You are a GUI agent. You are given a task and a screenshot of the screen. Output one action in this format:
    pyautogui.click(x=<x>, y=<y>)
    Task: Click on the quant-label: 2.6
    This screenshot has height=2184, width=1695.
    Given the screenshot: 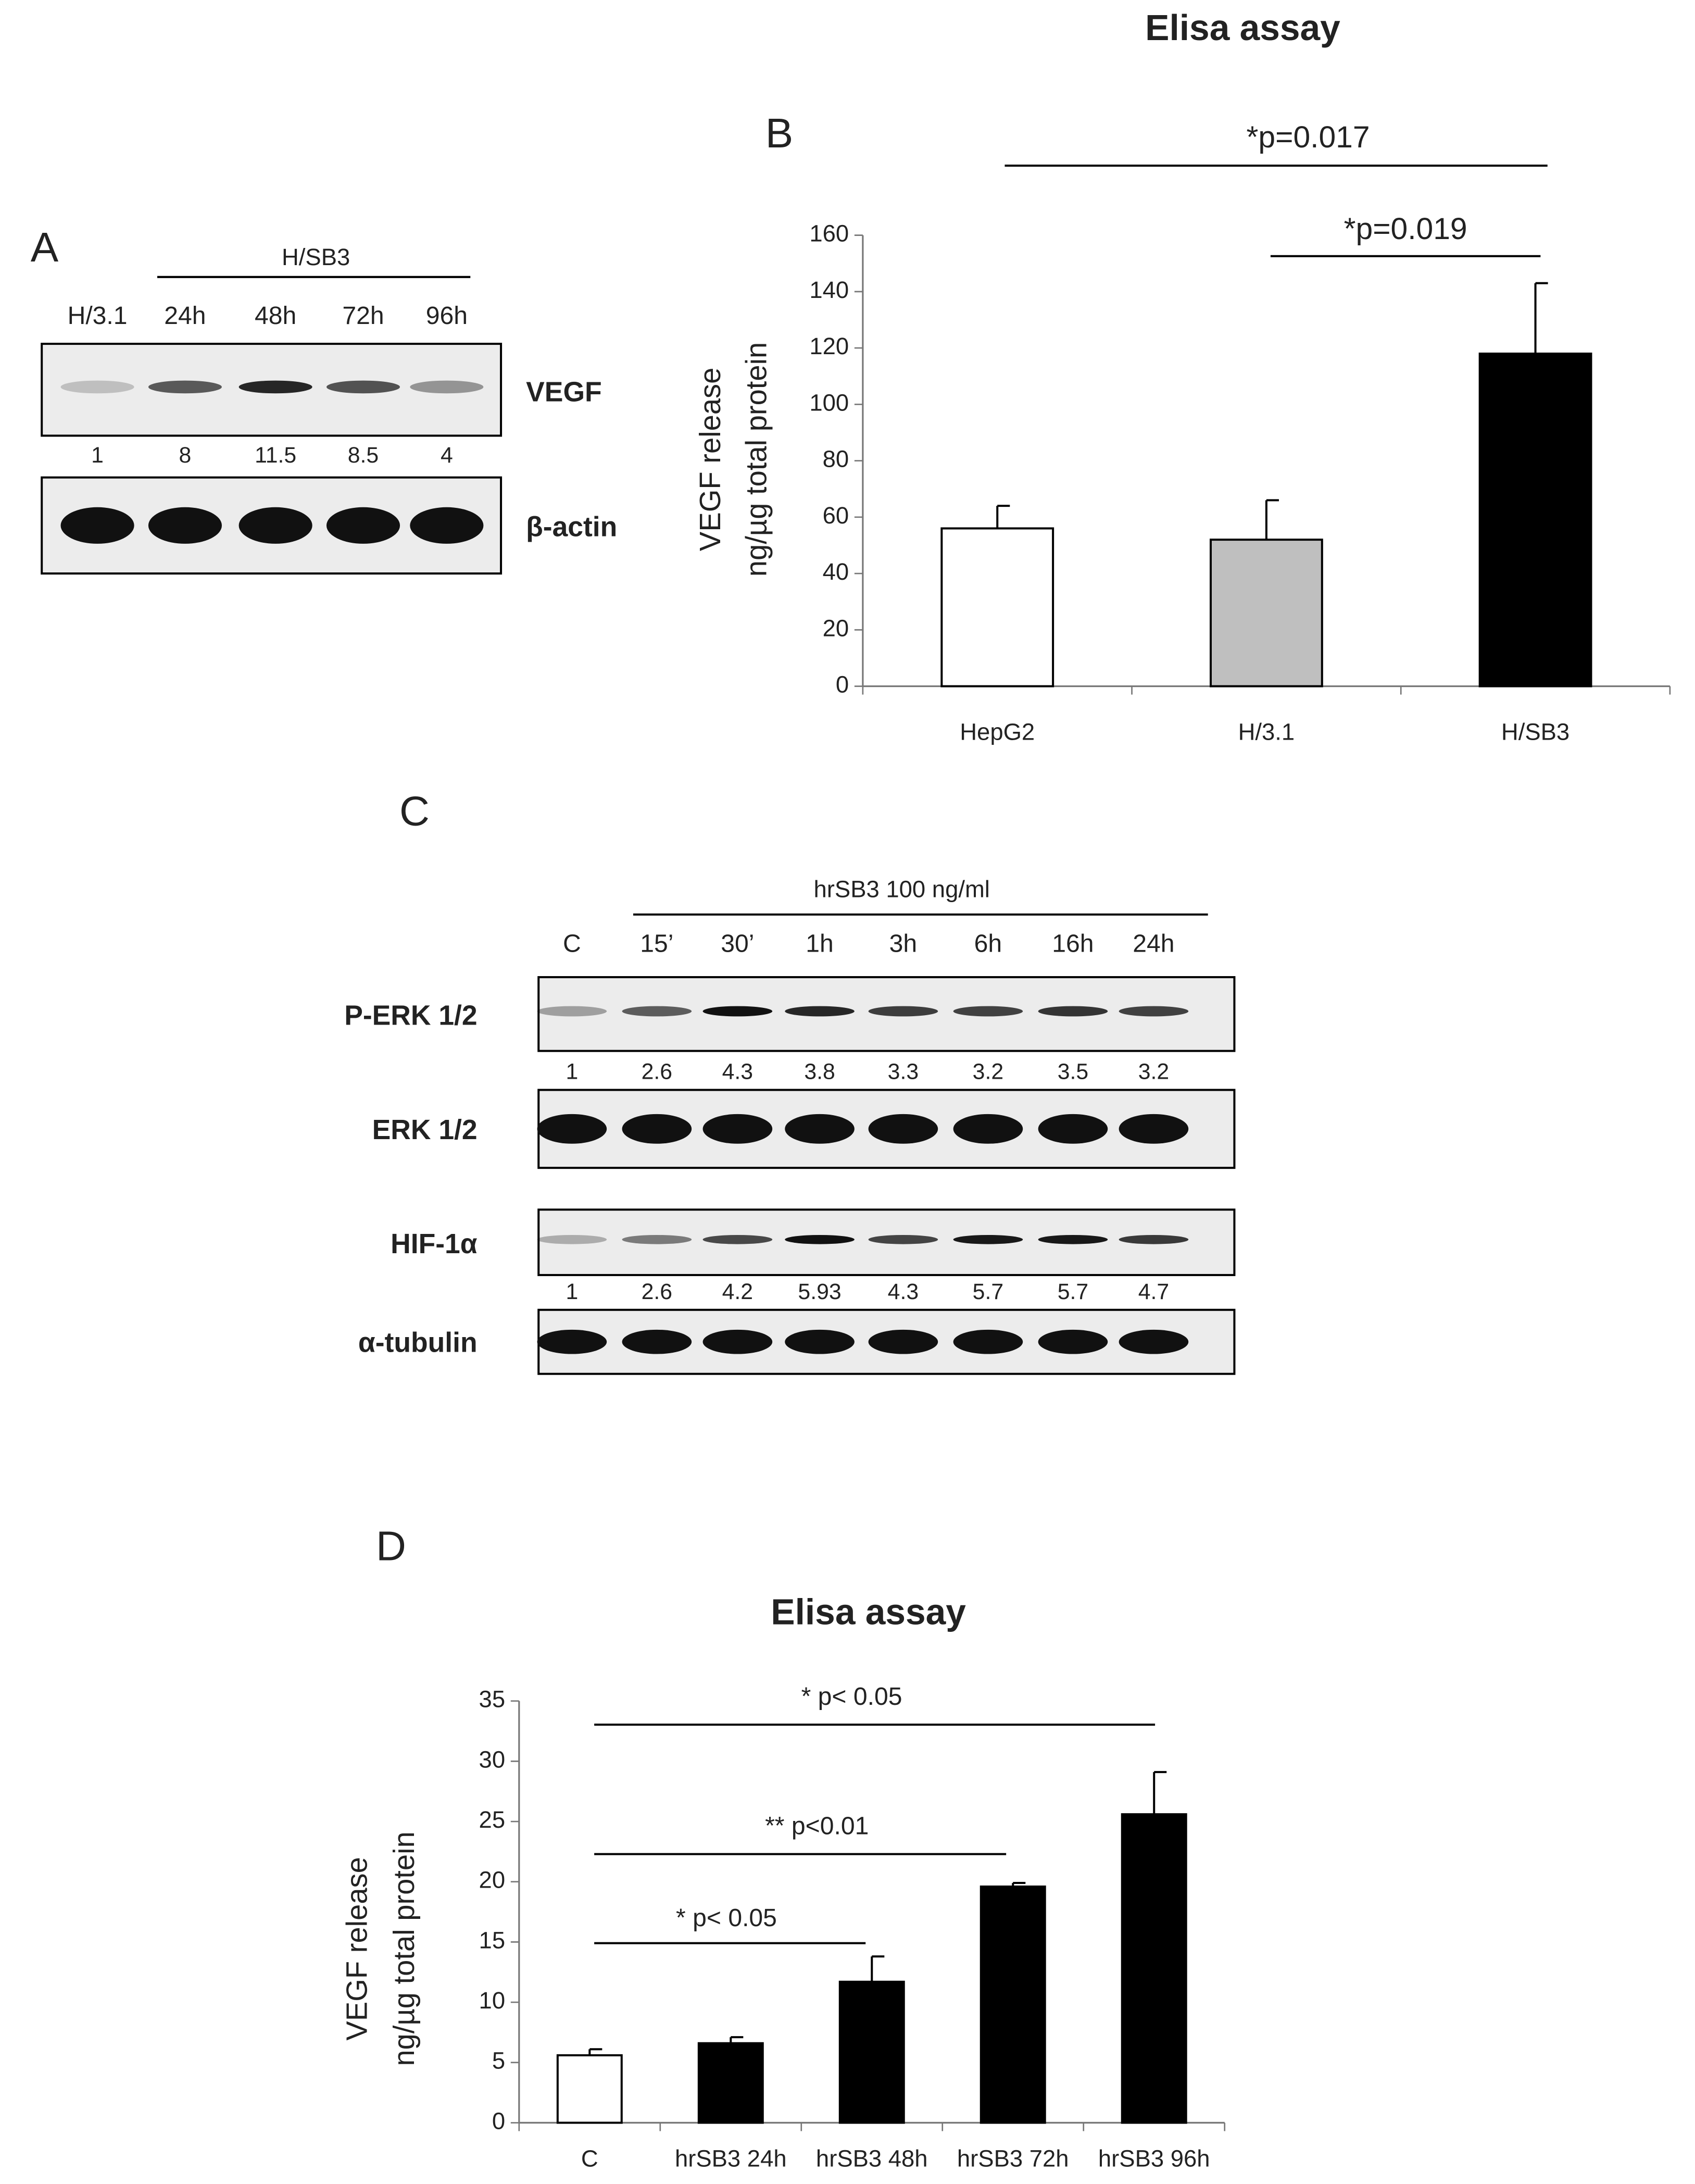 What is the action you would take?
    pyautogui.click(x=657, y=1072)
    